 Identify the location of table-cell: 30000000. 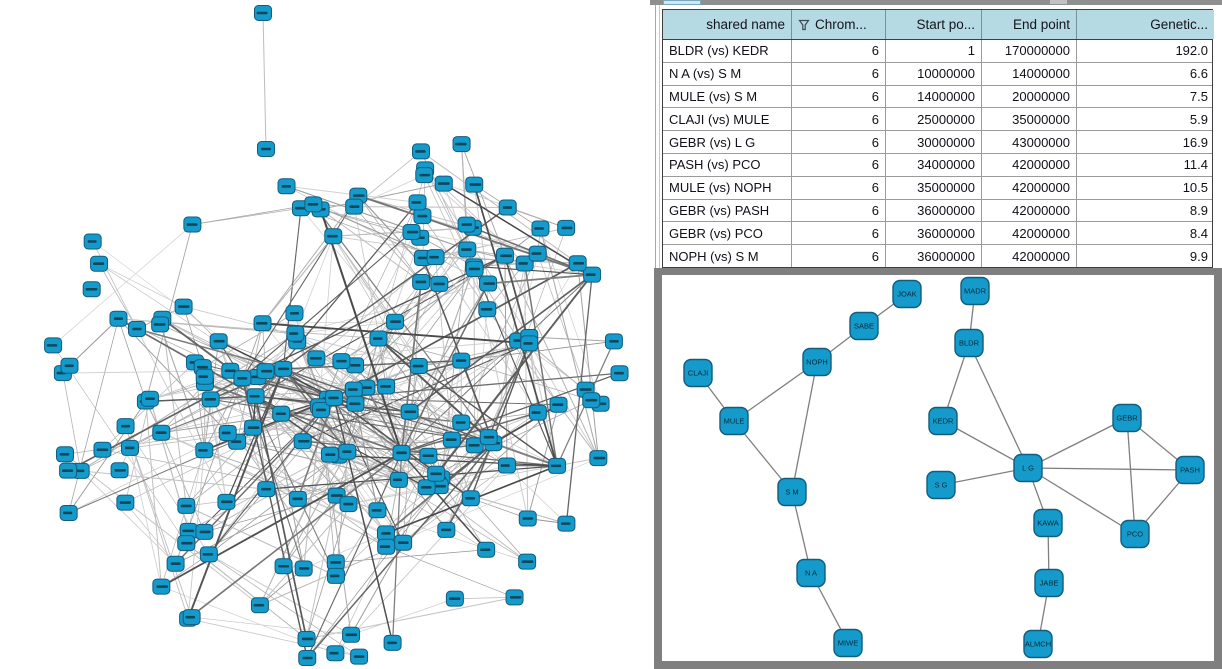
(934, 142).